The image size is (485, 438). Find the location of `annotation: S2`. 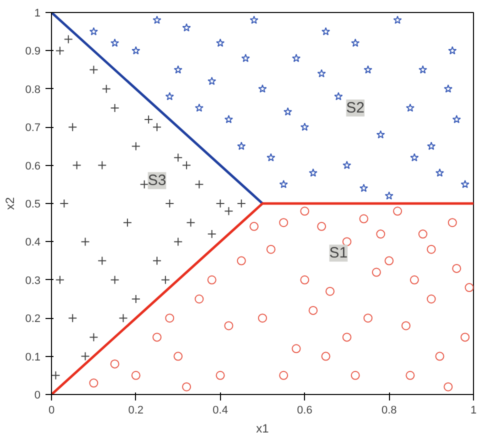

annotation: S2 is located at coordinates (355, 108).